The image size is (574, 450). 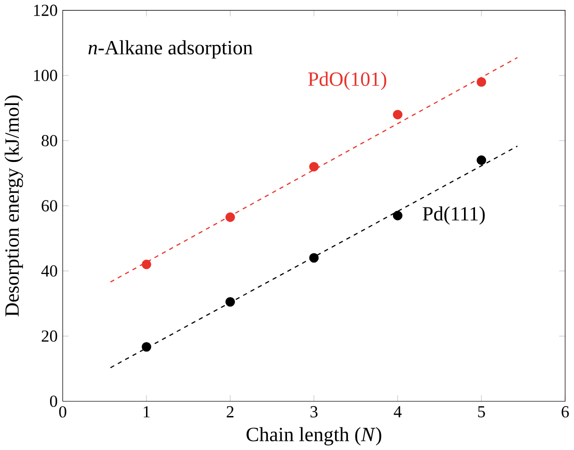 I want to click on y-tick-label: 60, so click(x=50, y=206).